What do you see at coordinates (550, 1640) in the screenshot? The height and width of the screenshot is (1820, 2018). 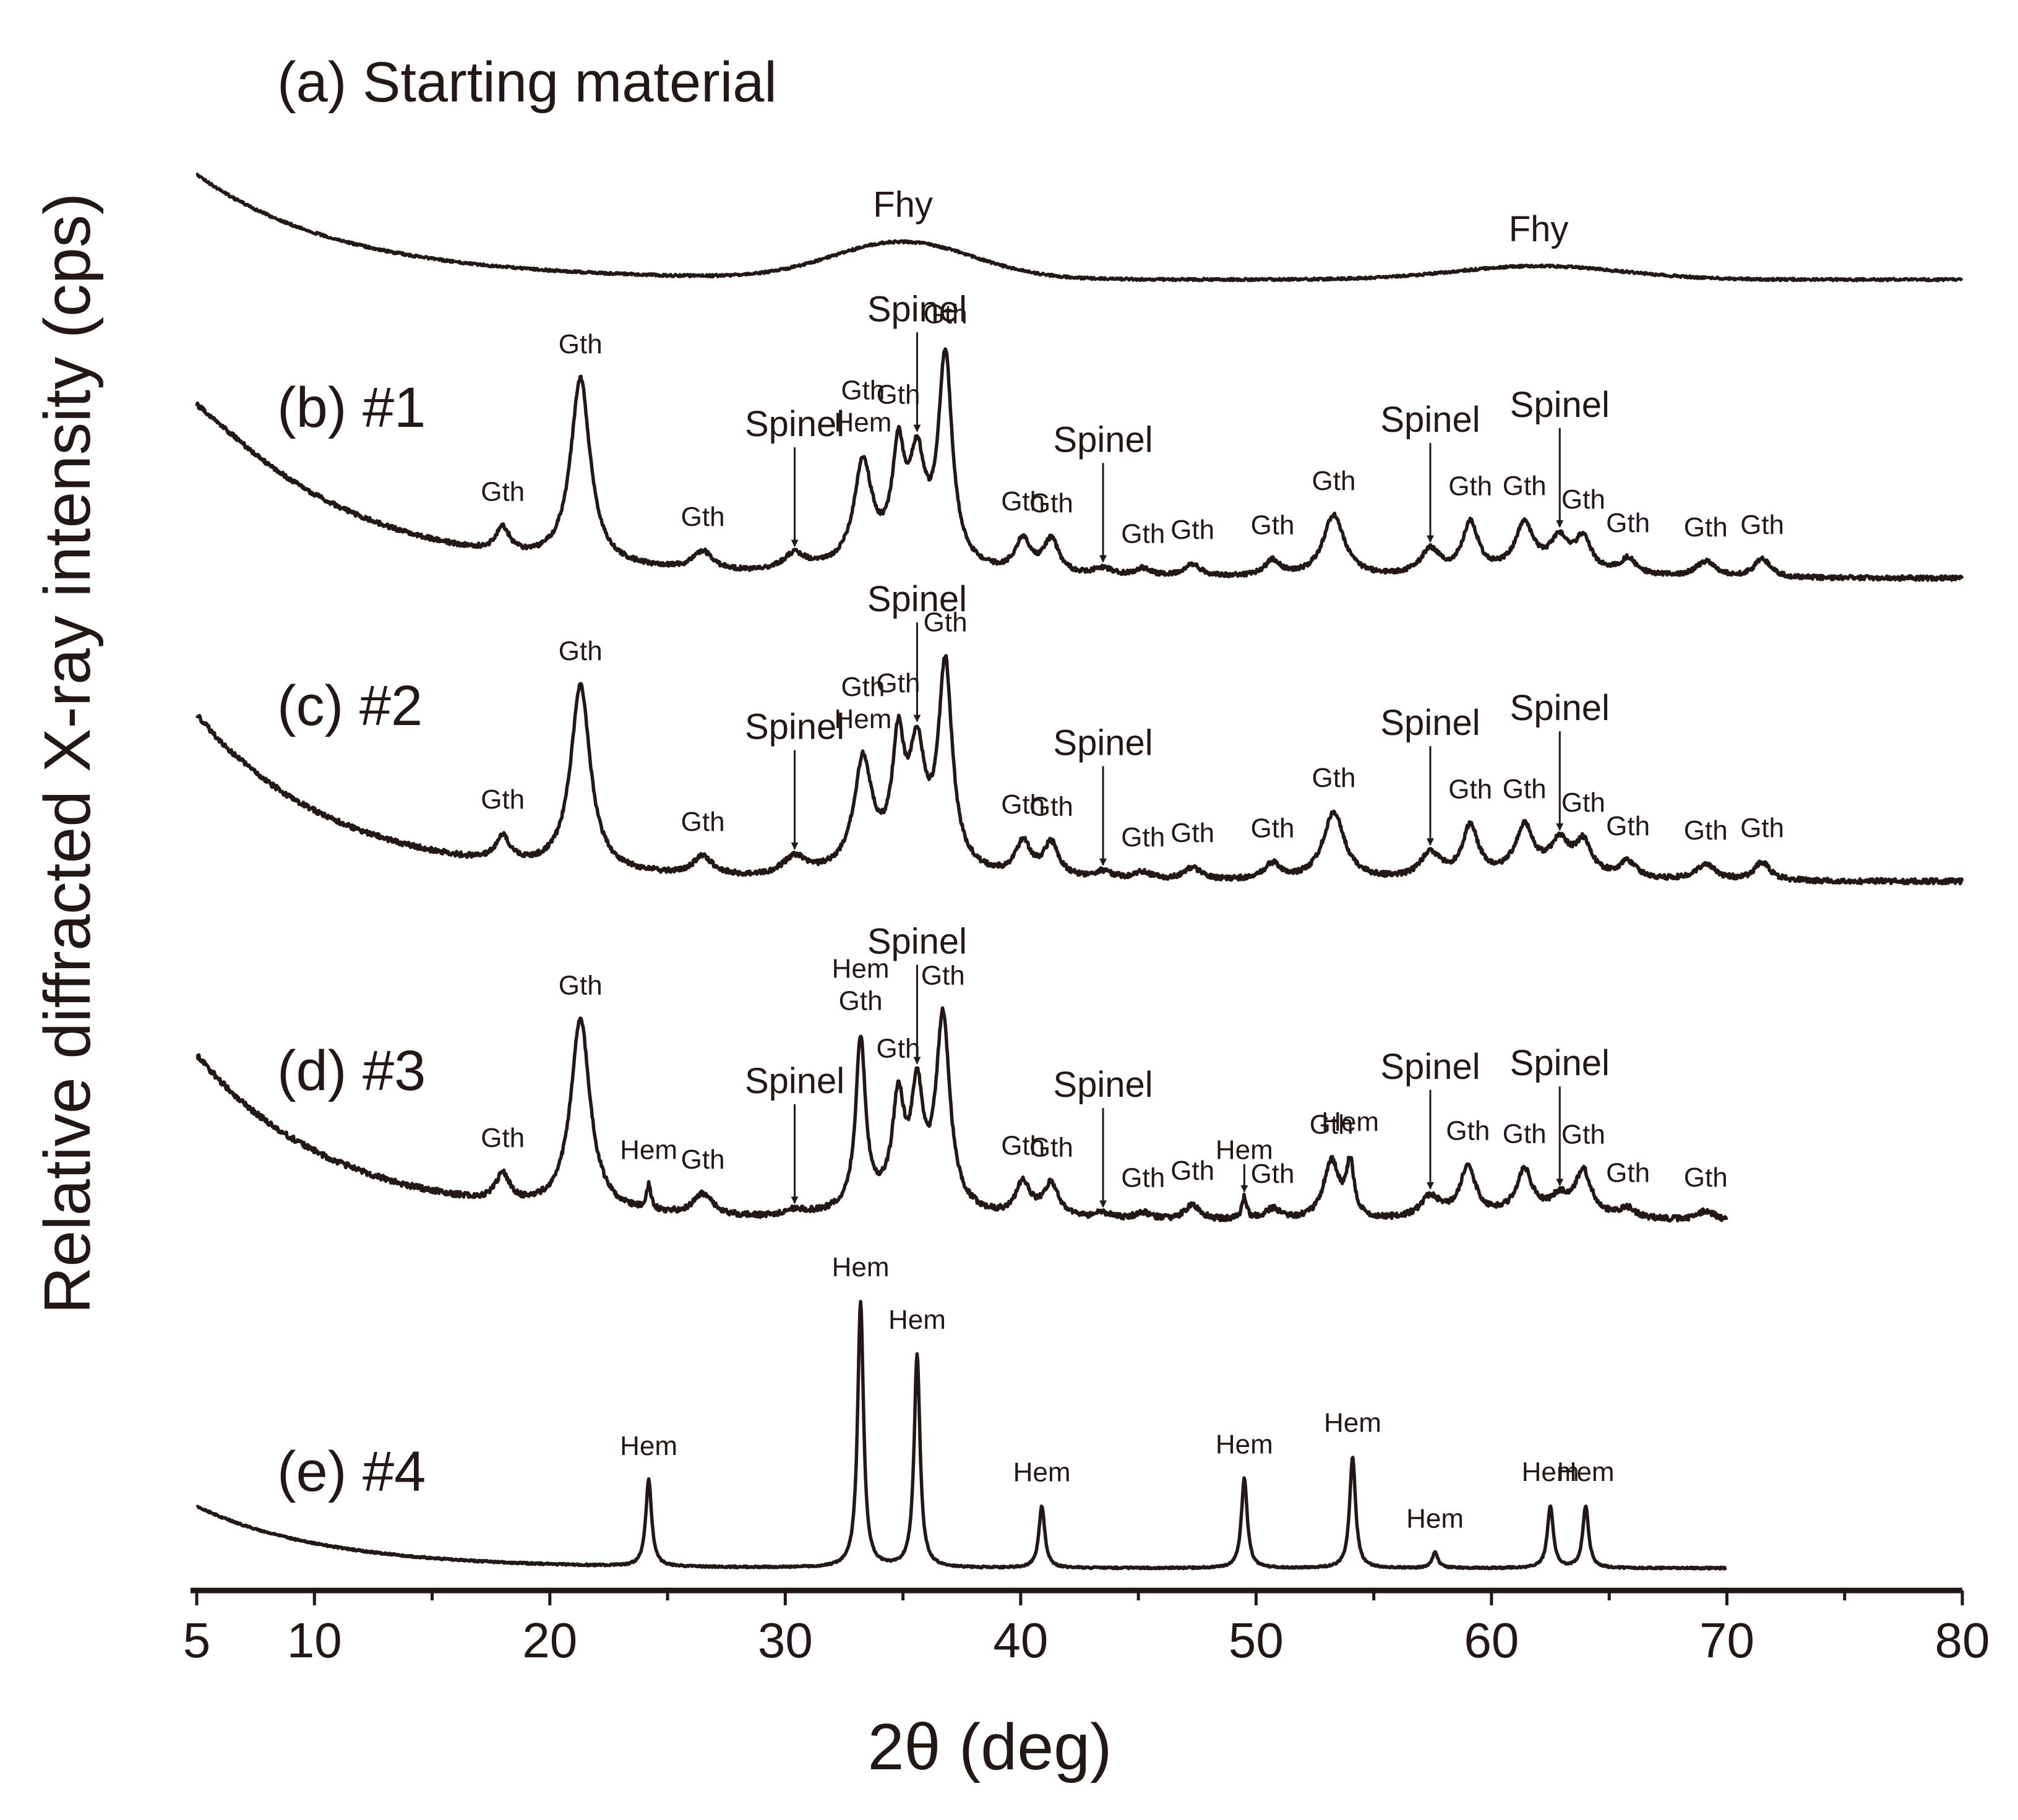 I see `x-tick-label: 20` at bounding box center [550, 1640].